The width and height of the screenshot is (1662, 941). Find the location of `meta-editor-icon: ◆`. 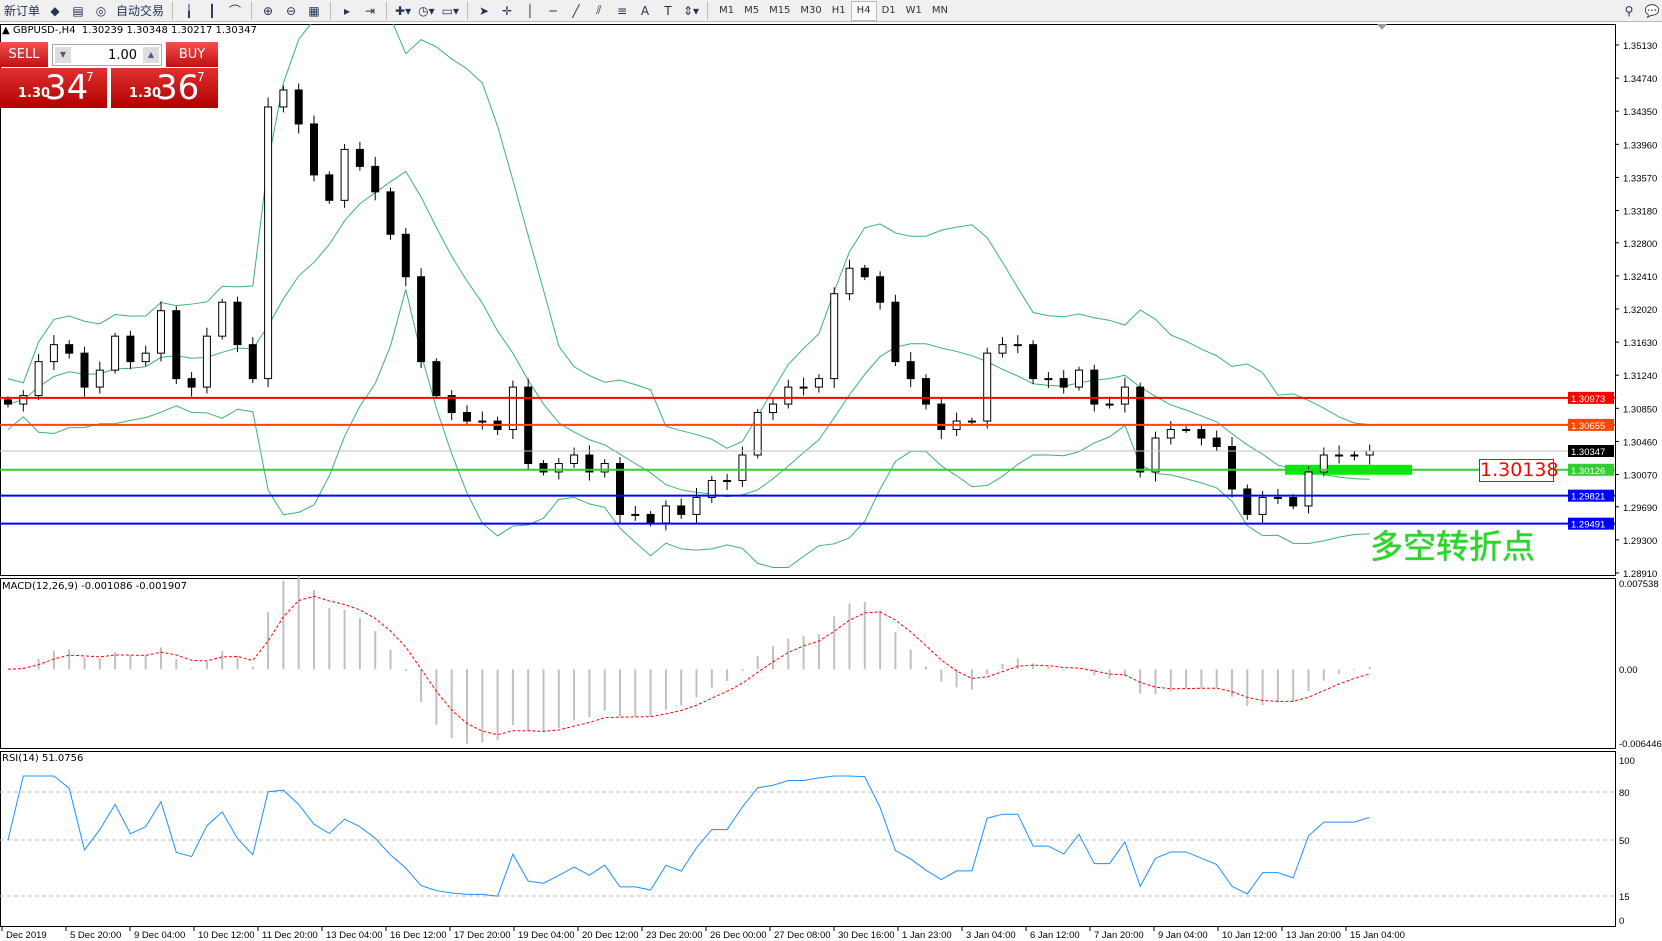

meta-editor-icon: ◆ is located at coordinates (55, 10).